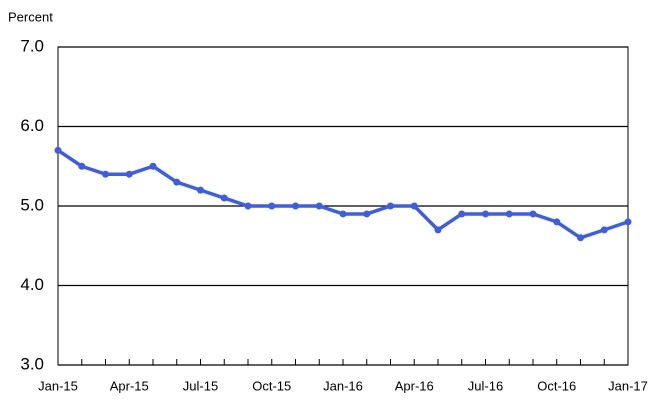  I want to click on x-tick-label: Jan-16, so click(343, 385).